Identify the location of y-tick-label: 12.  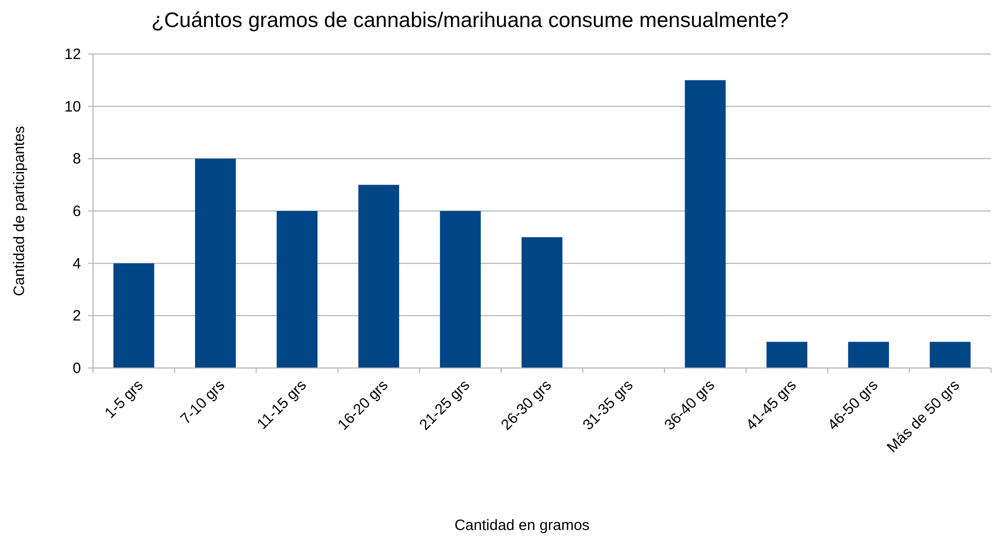
(72, 54).